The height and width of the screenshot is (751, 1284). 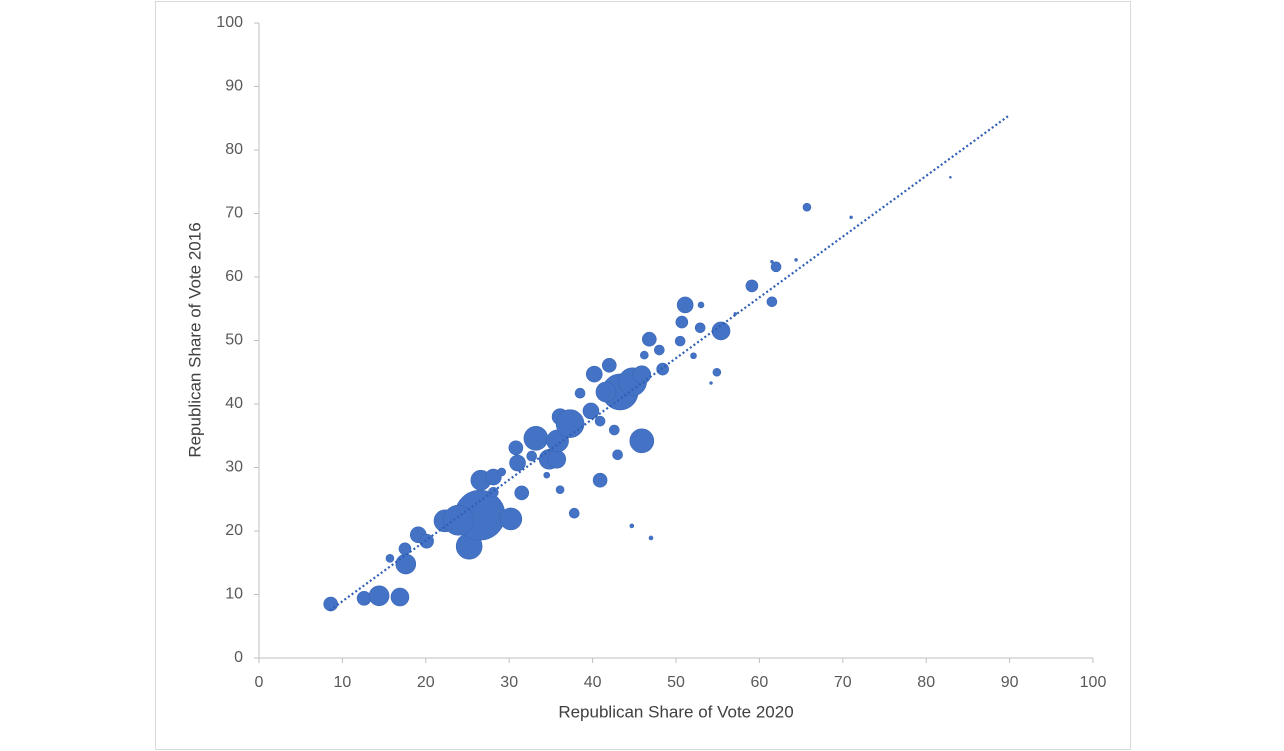 What do you see at coordinates (238, 657) in the screenshot?
I see `y-tick-label: 0` at bounding box center [238, 657].